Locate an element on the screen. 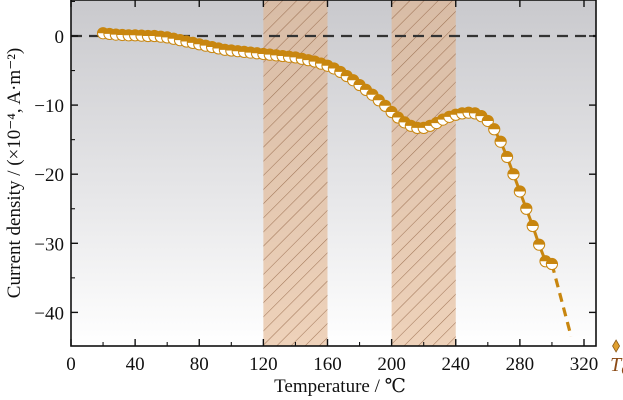 The height and width of the screenshot is (400, 623). x-tick-label: 320 is located at coordinates (584, 364).